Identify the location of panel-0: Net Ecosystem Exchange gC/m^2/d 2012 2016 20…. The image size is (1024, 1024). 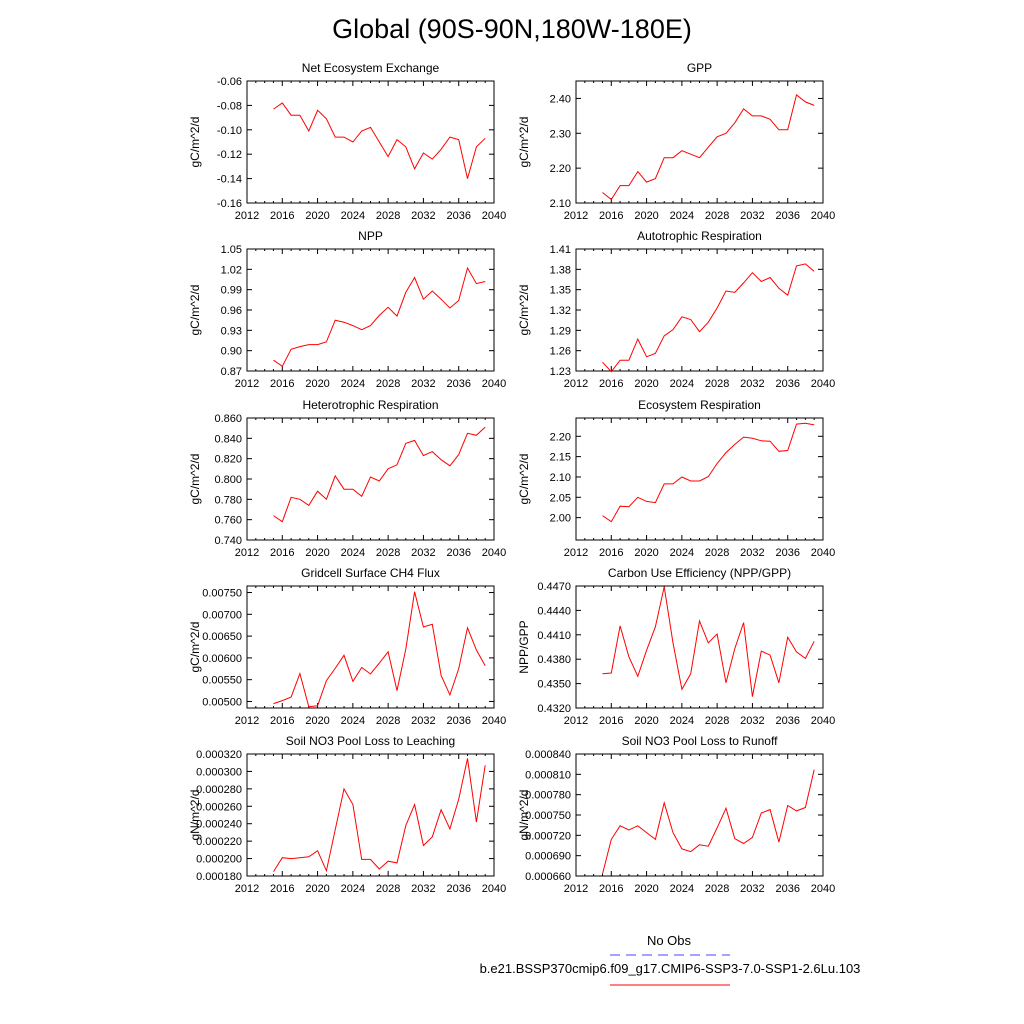
(347, 141).